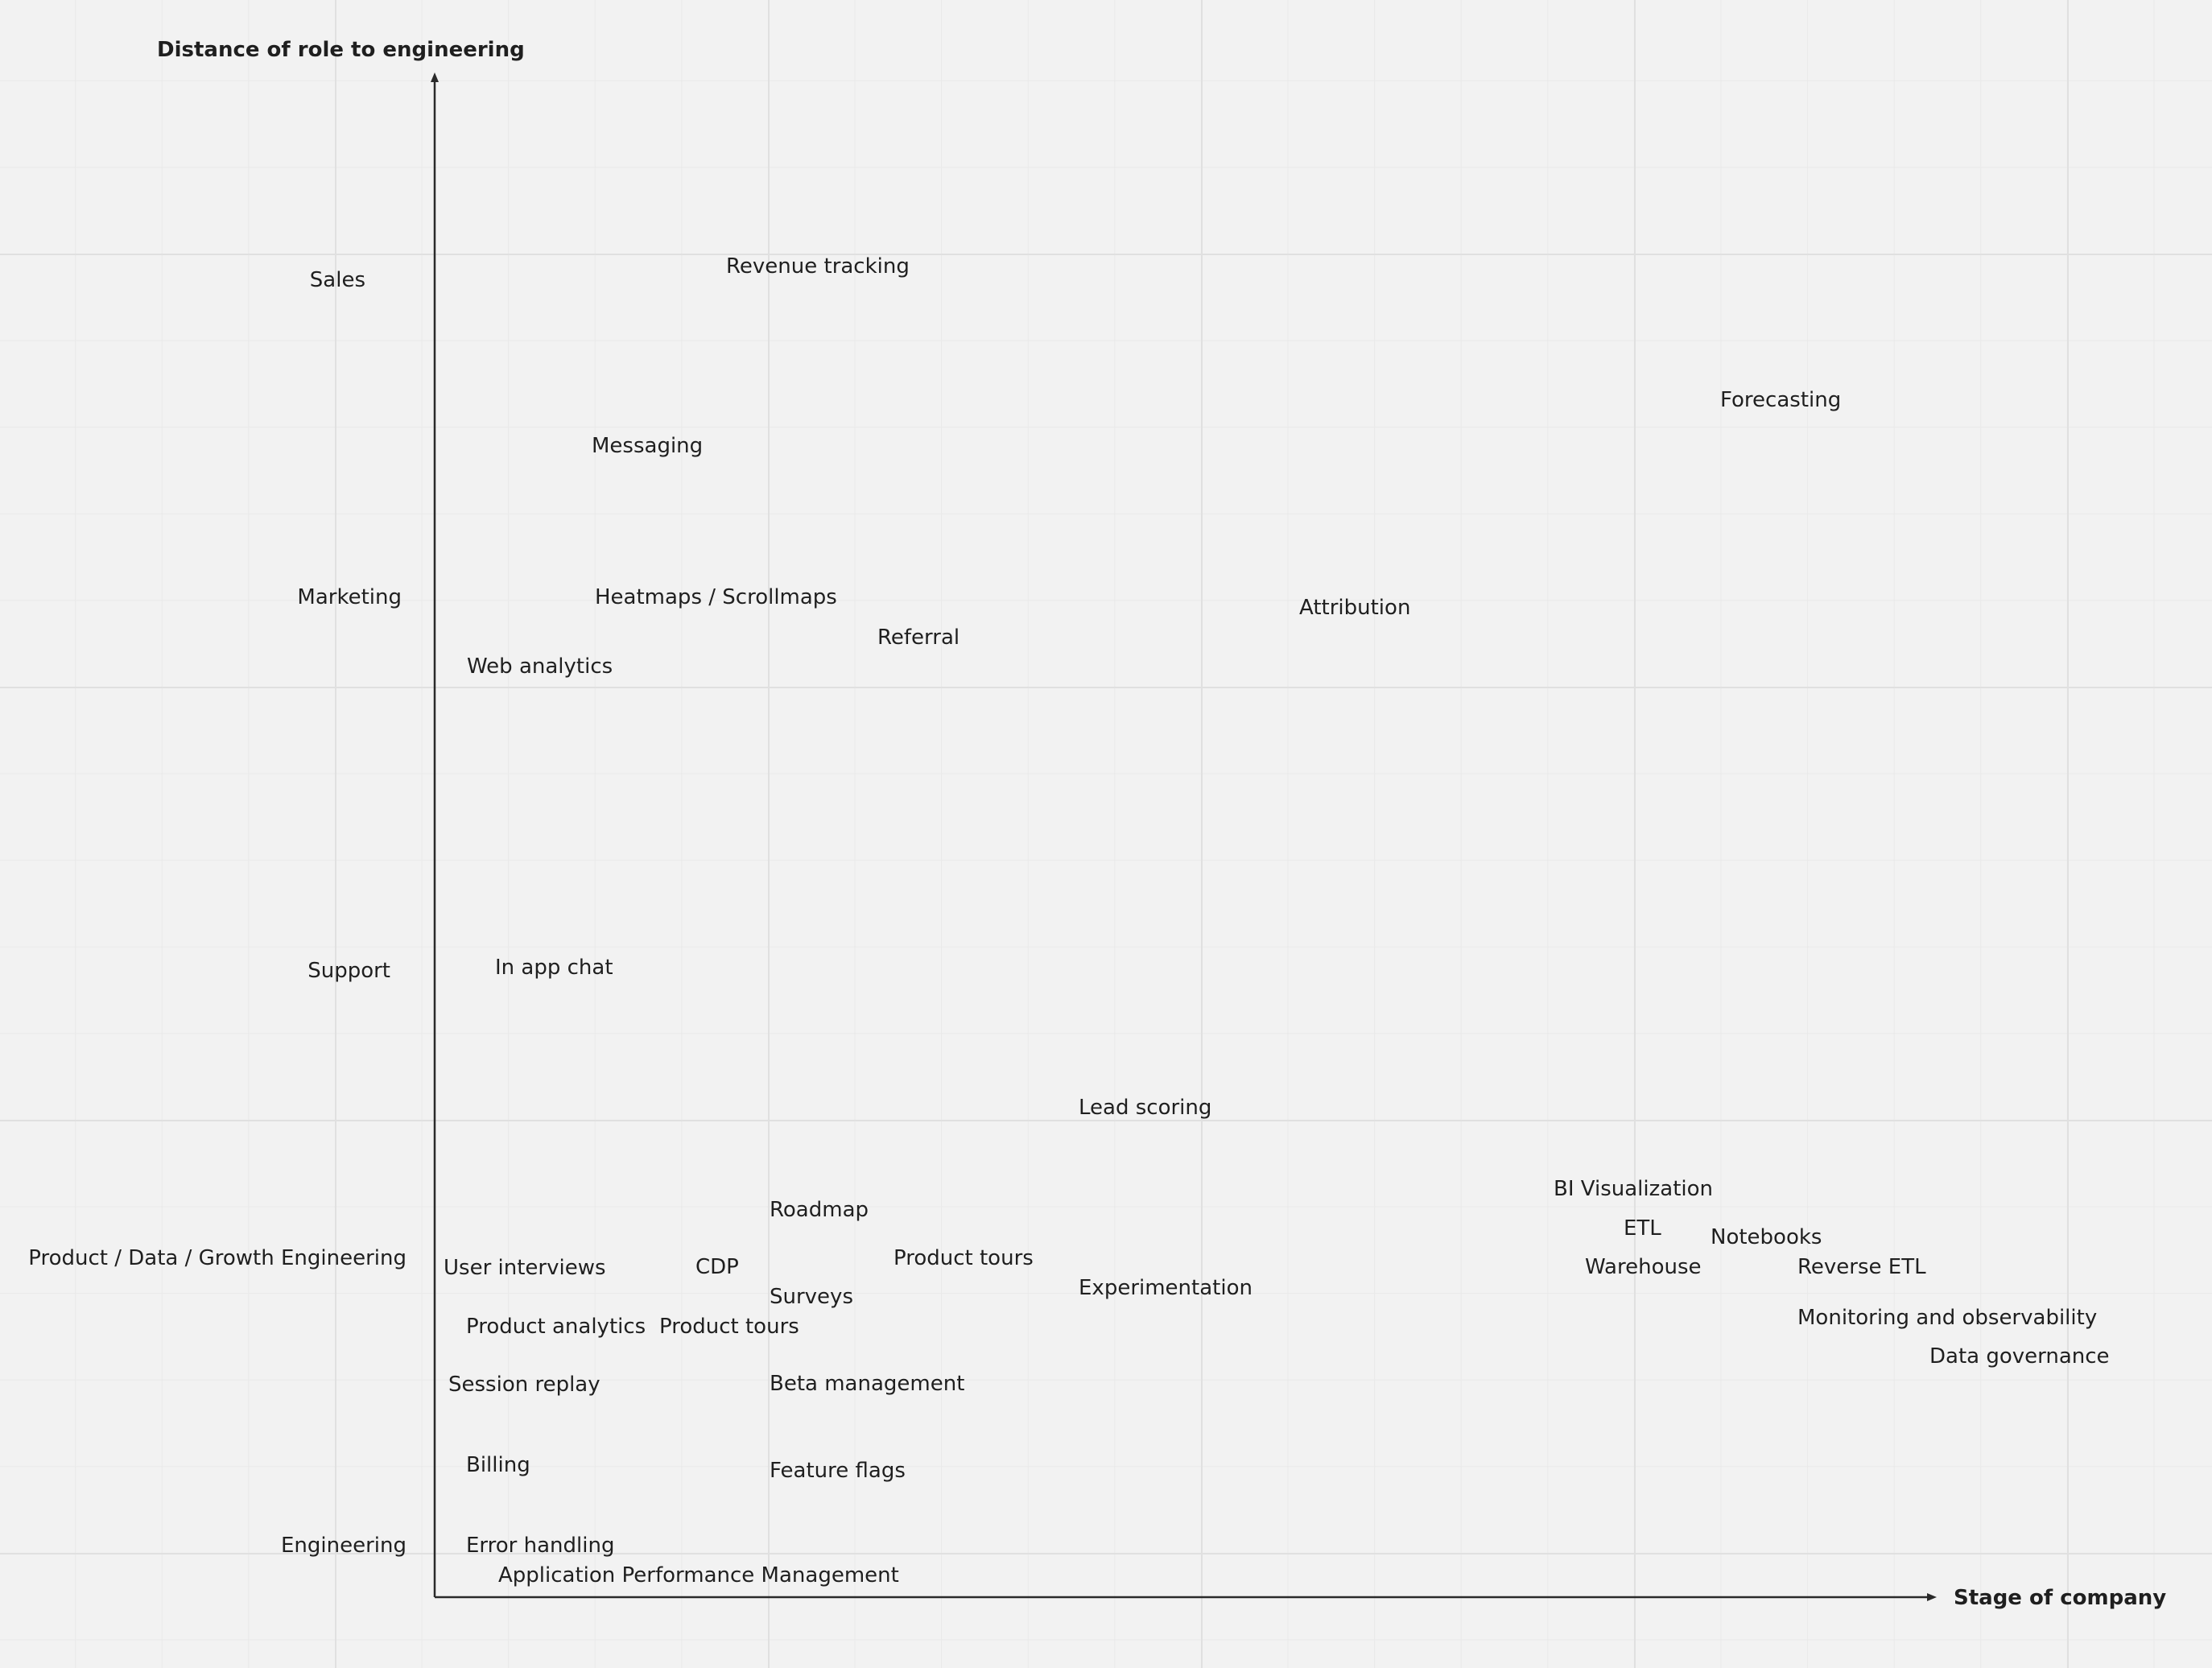 This screenshot has width=2212, height=1668. I want to click on tool-revenue-tracking: Revenue tracking, so click(818, 266).